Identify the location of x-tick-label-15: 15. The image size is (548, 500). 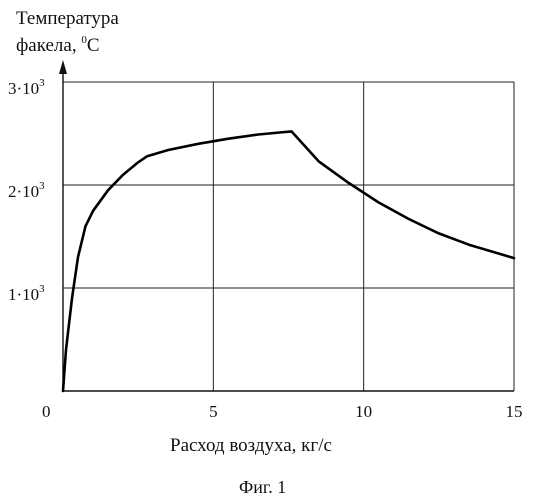
(514, 411).